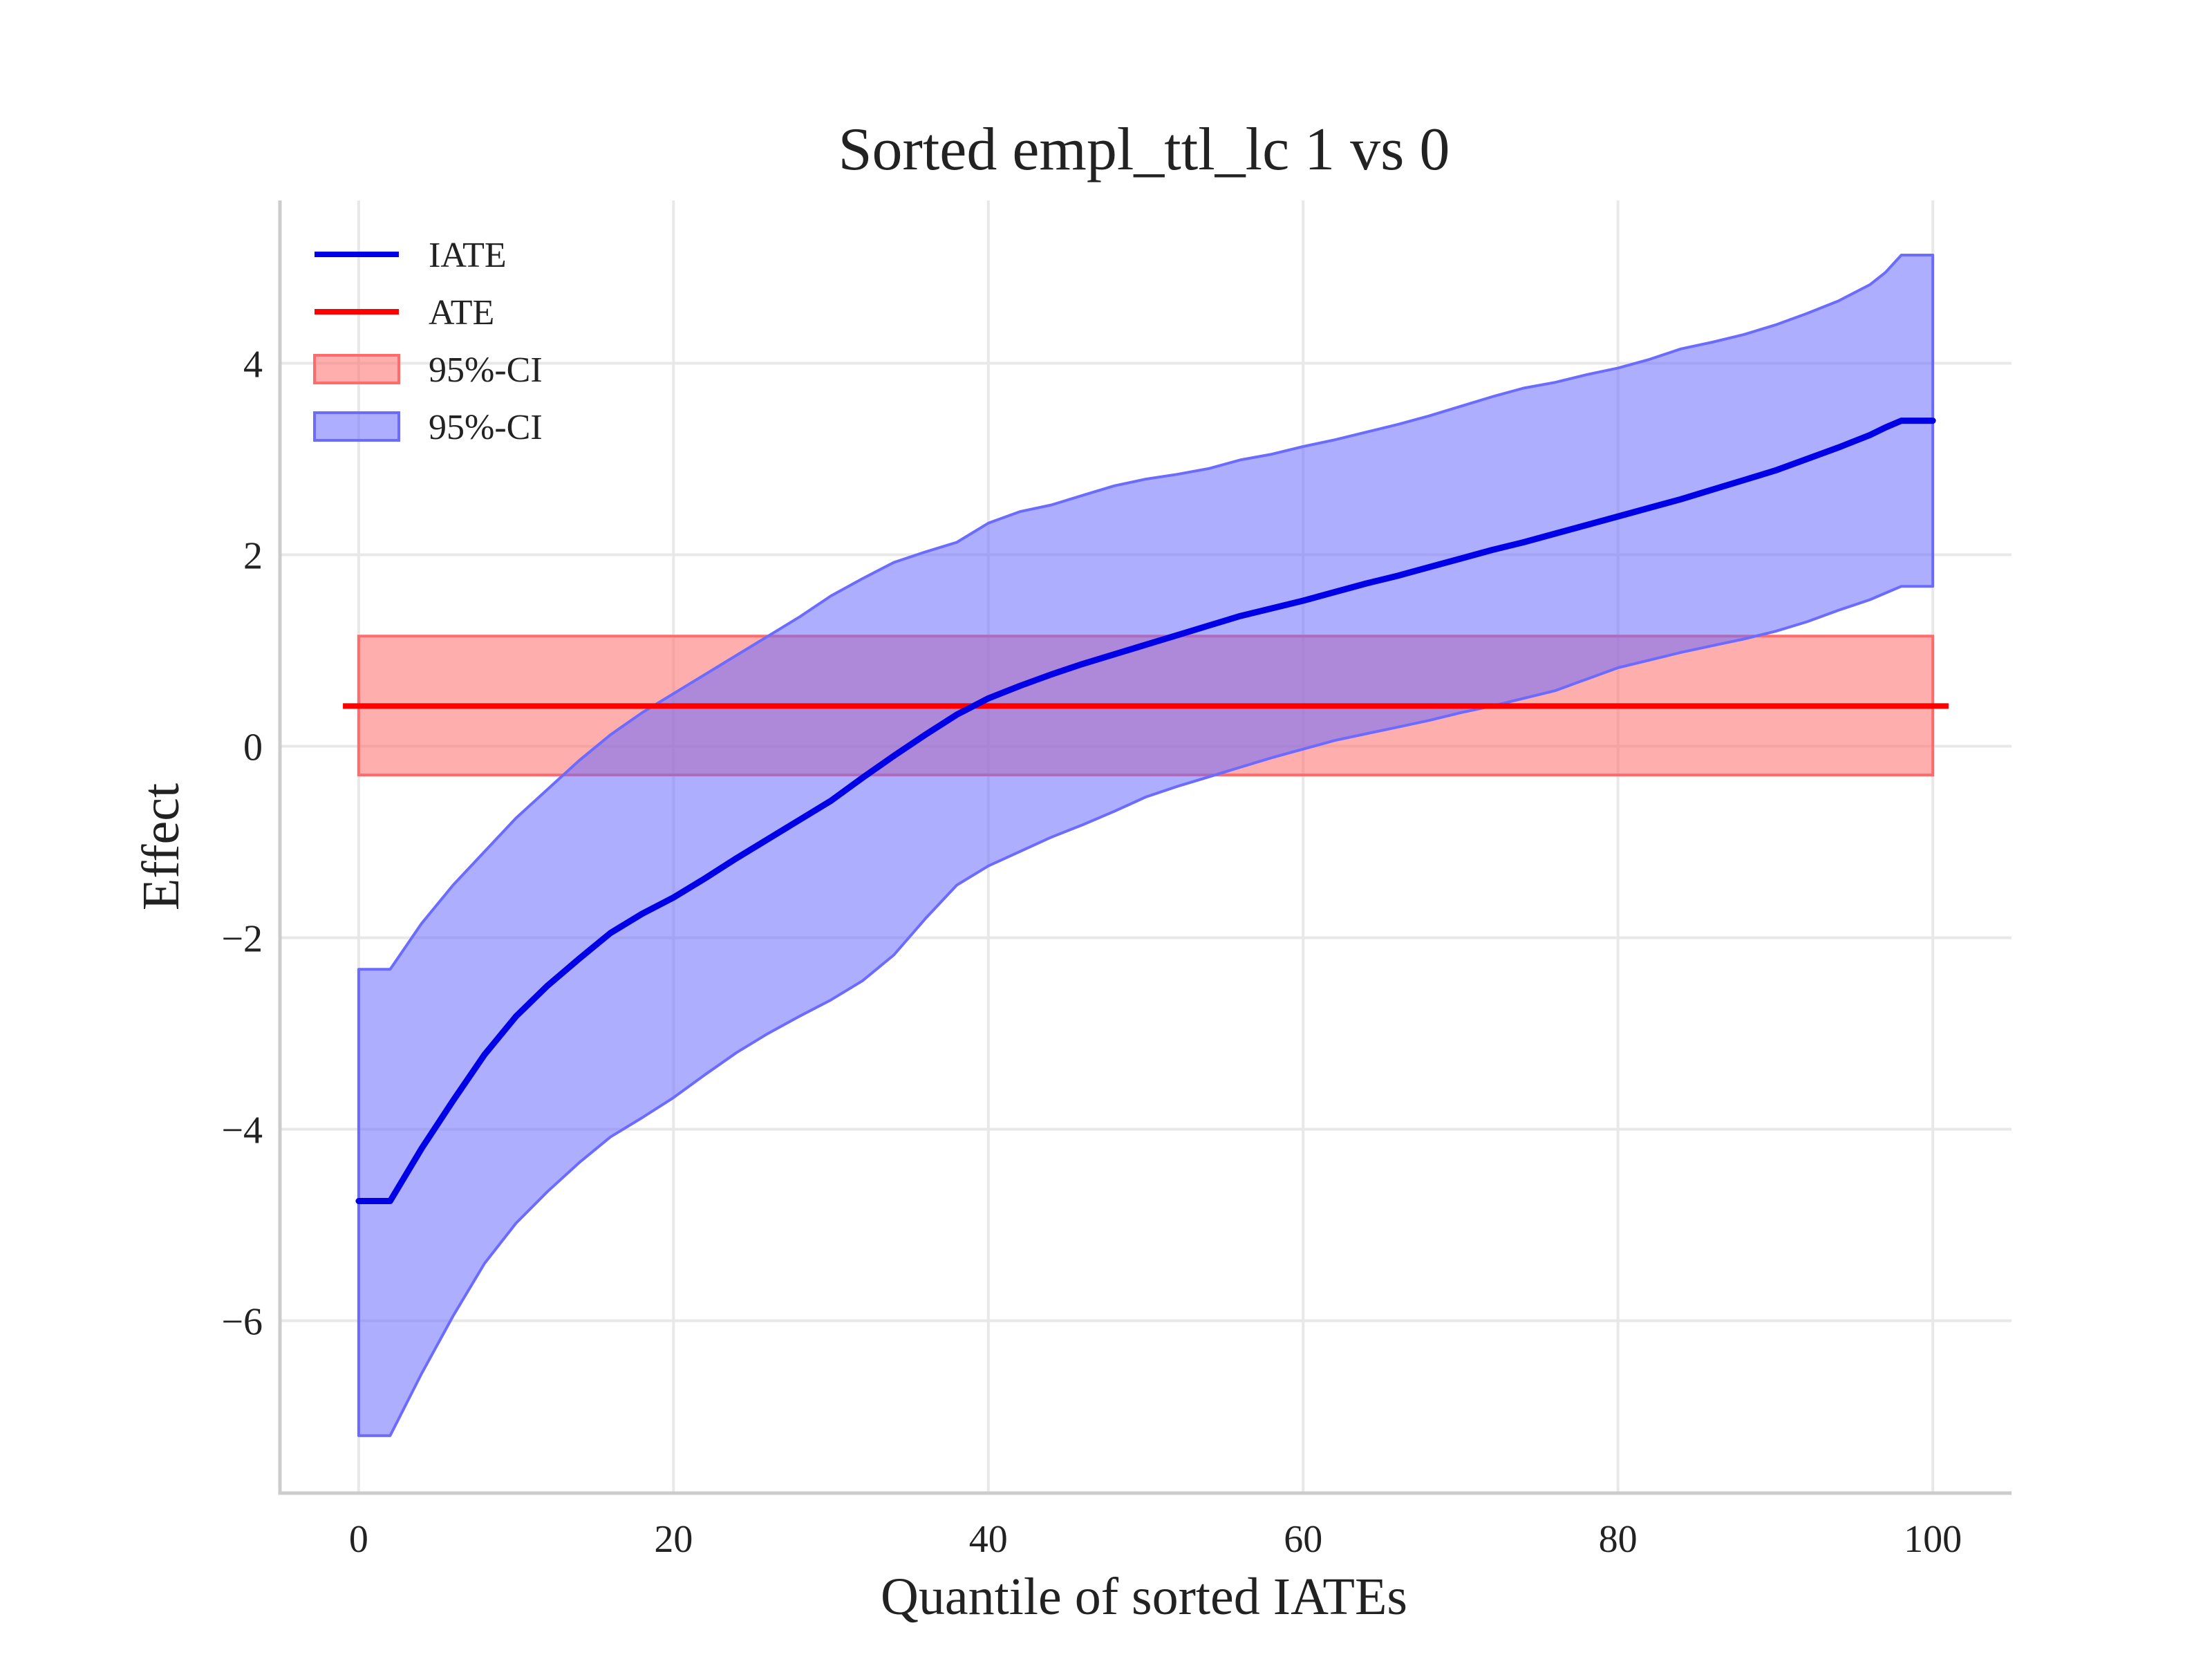 The width and height of the screenshot is (2212, 1659). What do you see at coordinates (1619, 1540) in the screenshot?
I see `x-tick-label: 80` at bounding box center [1619, 1540].